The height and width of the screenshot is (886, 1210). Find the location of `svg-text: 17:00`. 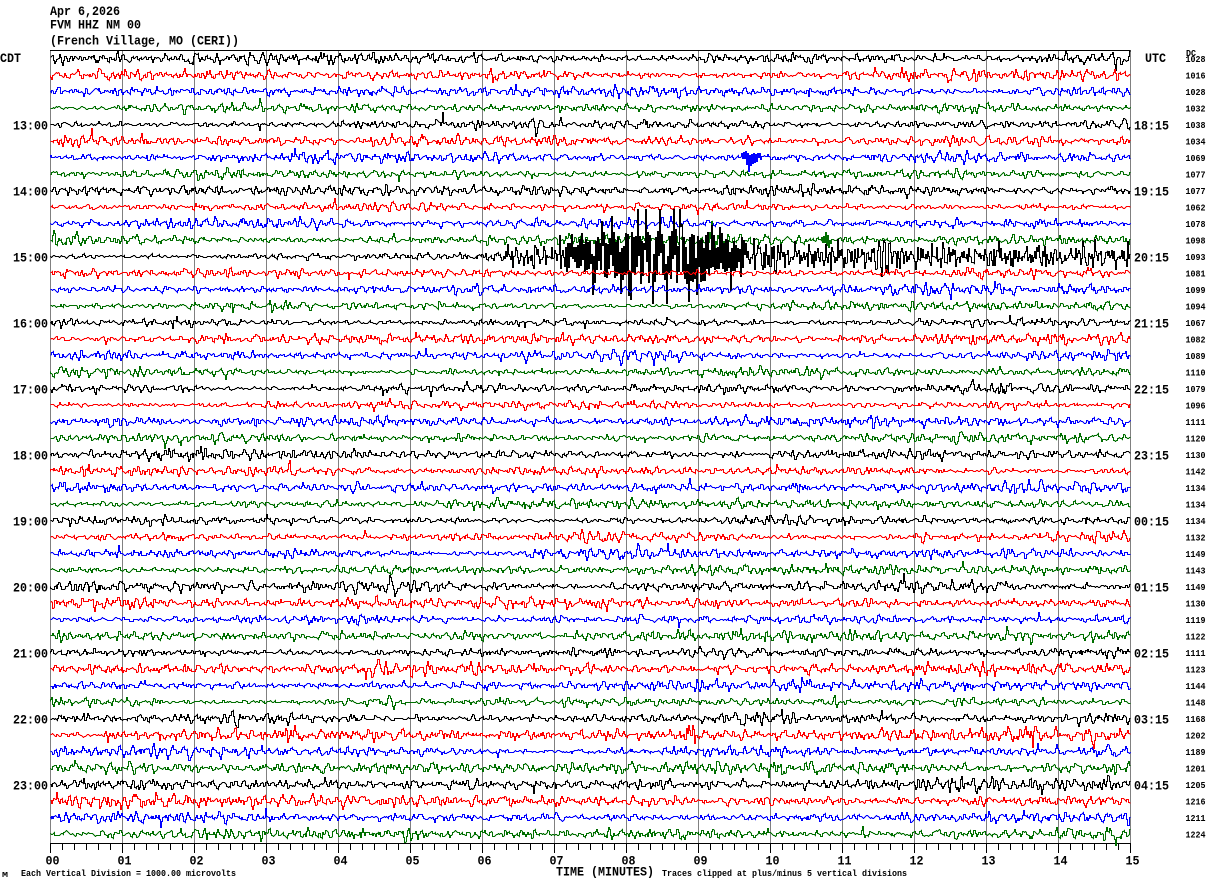

svg-text: 17:00 is located at coordinates (30, 390).